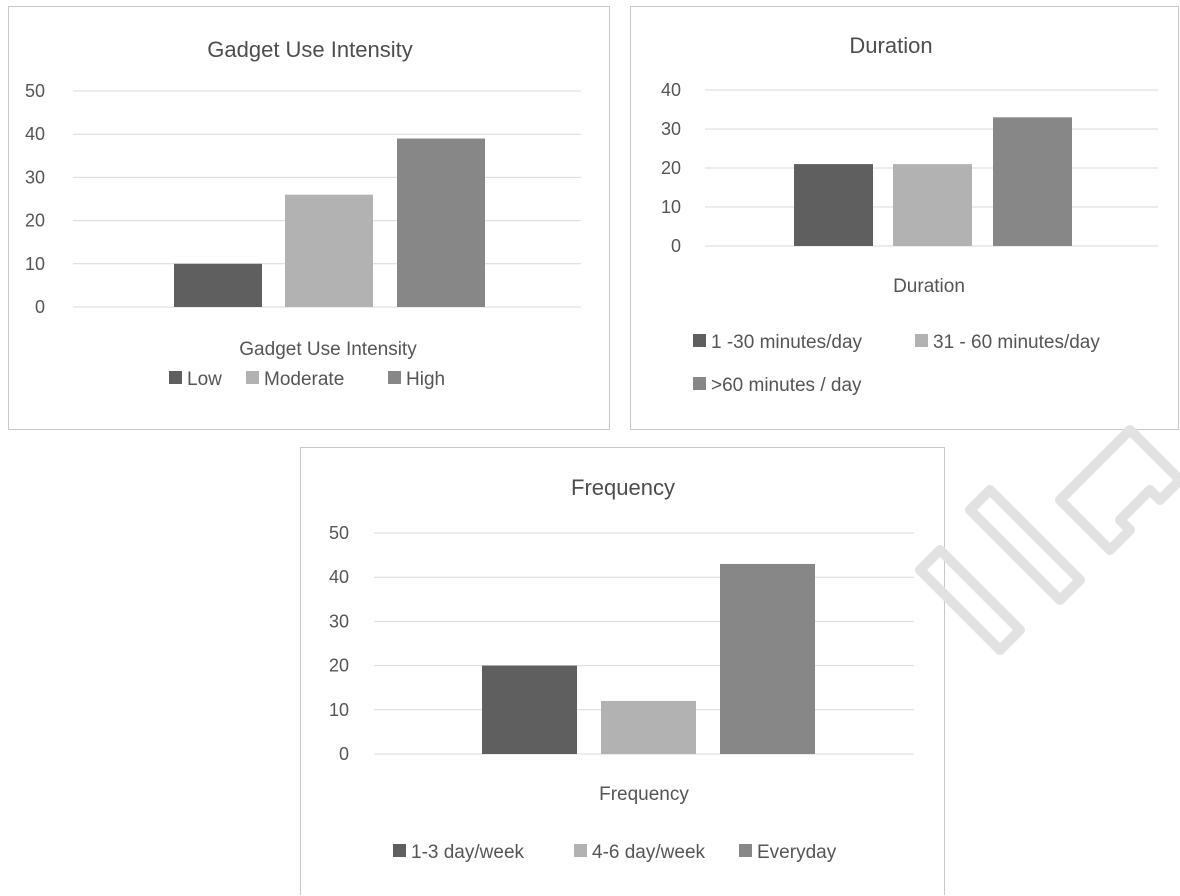  I want to click on chart-title: Duration, so click(890, 45).